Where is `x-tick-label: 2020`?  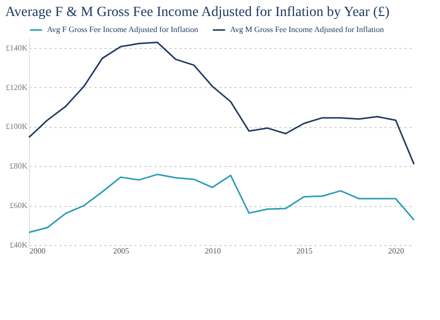 x-tick-label: 2020 is located at coordinates (396, 251).